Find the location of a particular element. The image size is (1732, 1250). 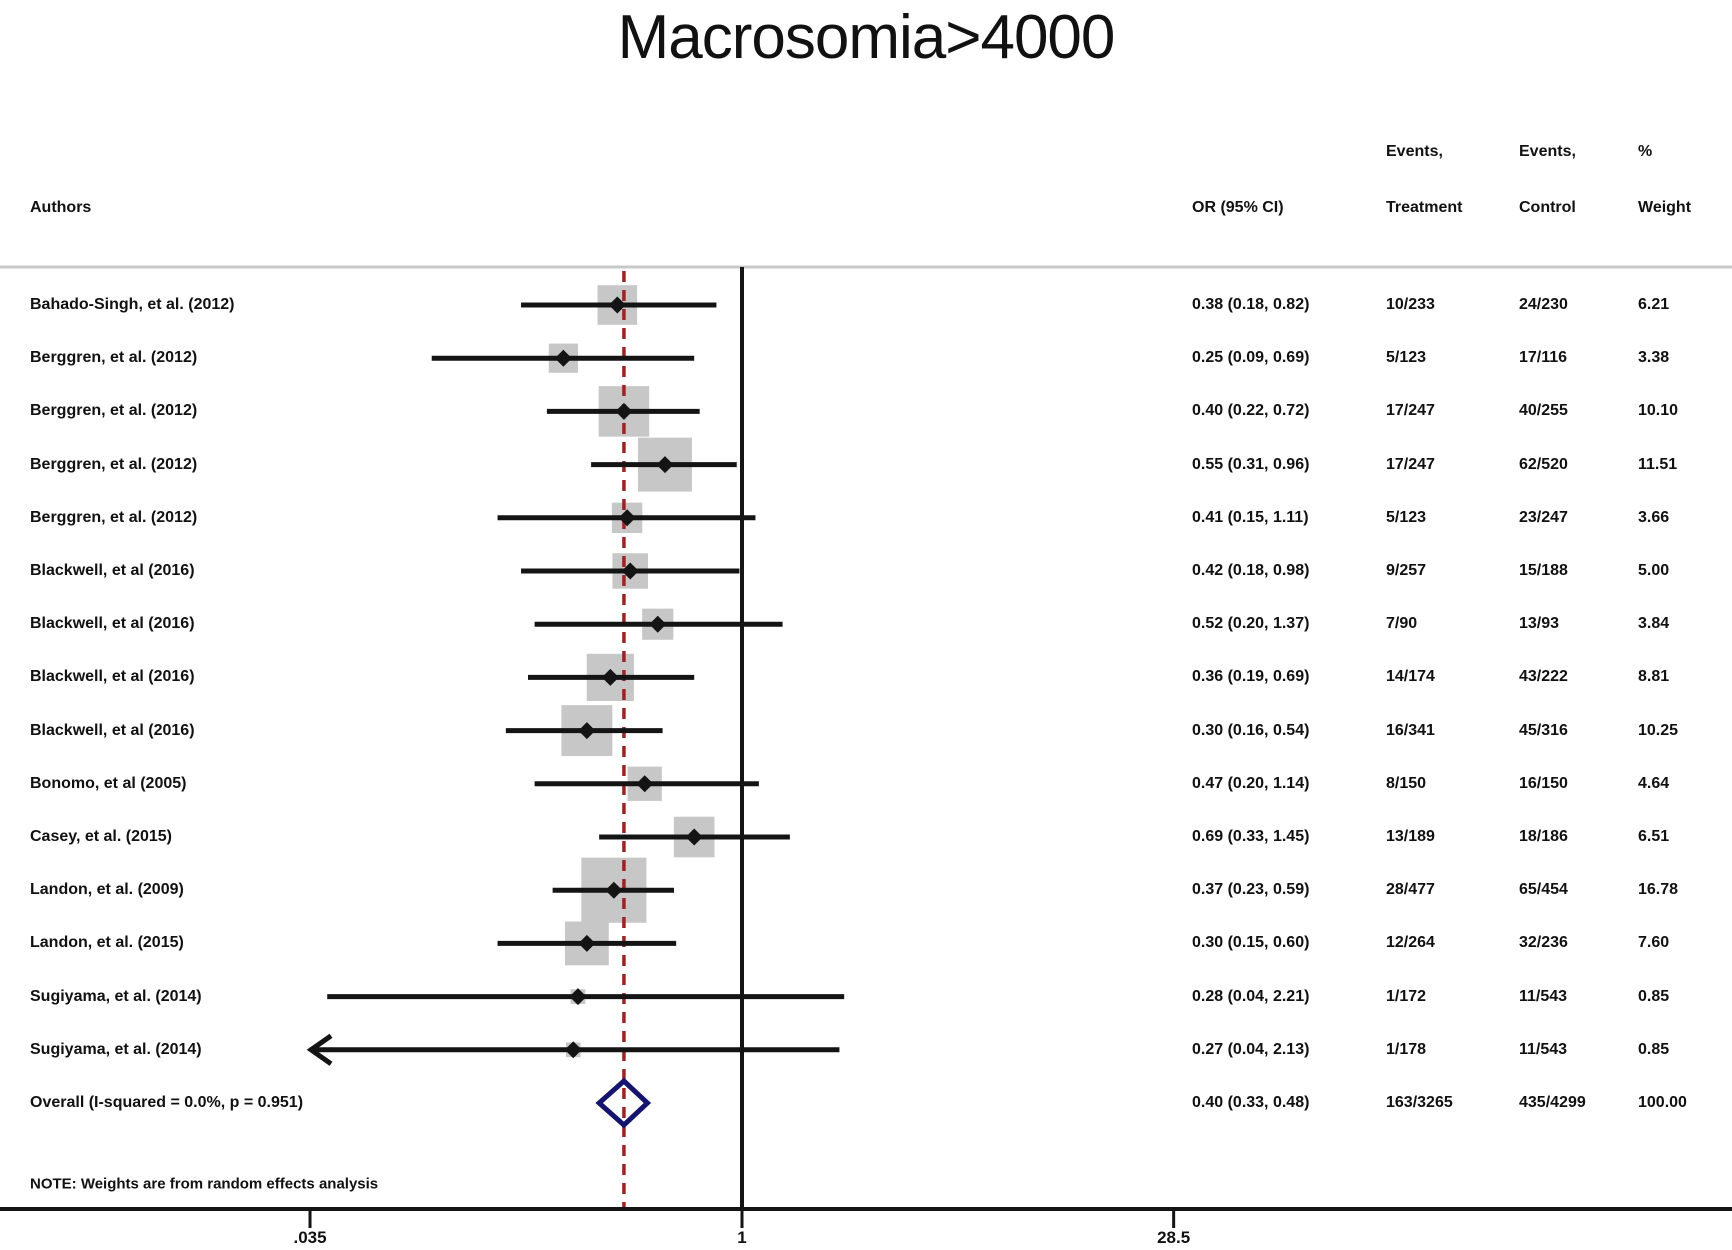

study-events-treatment: 12/264 is located at coordinates (1410, 943).